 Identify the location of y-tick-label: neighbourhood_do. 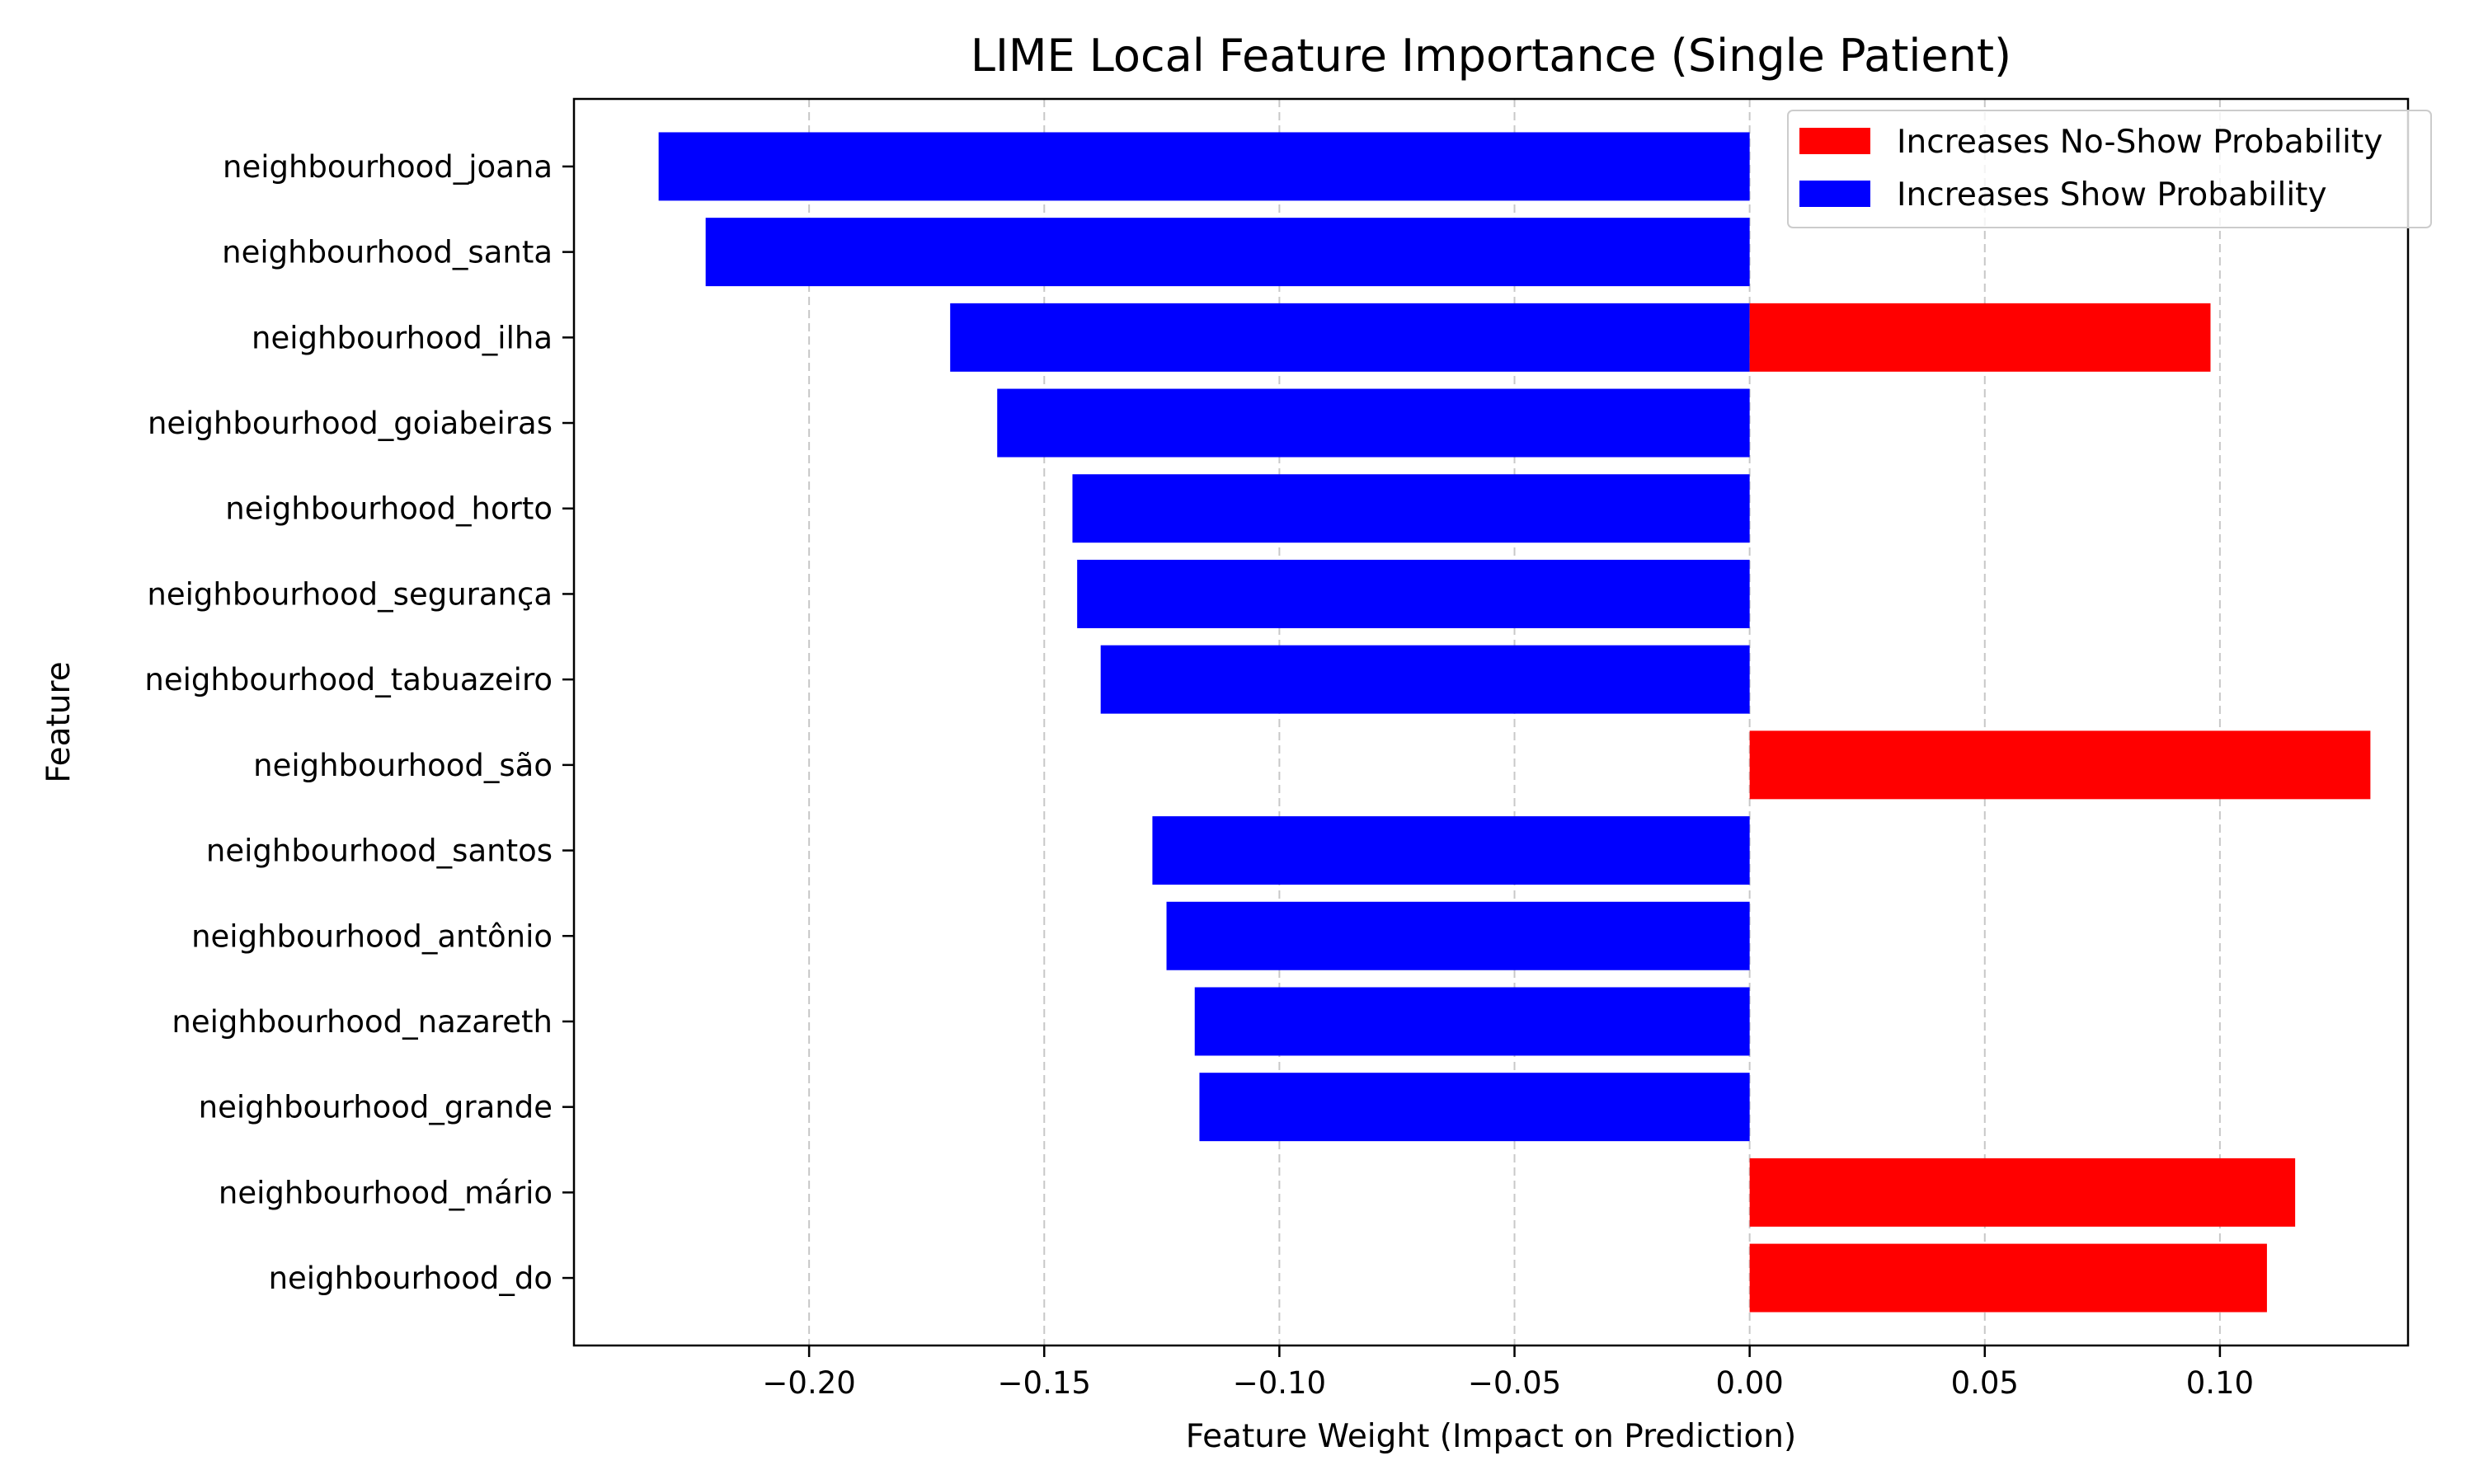
(411, 1278).